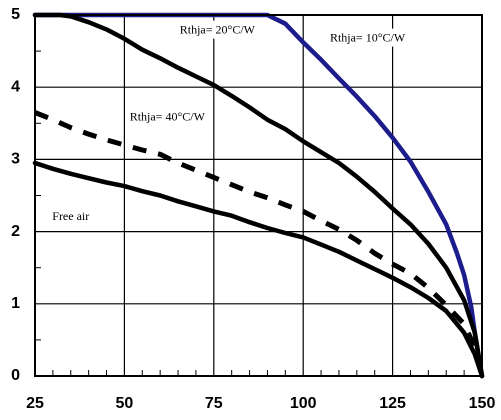 This screenshot has height=420, width=501. Describe the element at coordinates (392, 403) in the screenshot. I see `x-tick-label-4: 125` at that location.